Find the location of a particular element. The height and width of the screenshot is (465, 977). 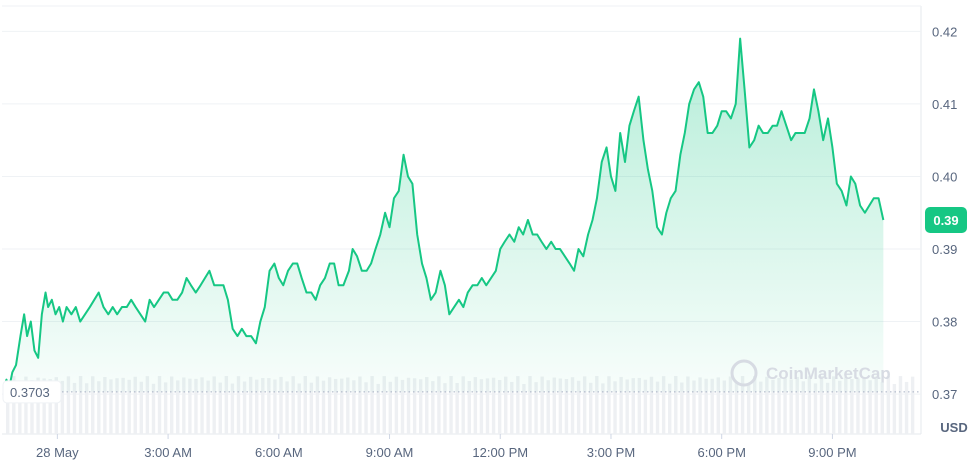

y-tick-label: 0.42 is located at coordinates (944, 31).